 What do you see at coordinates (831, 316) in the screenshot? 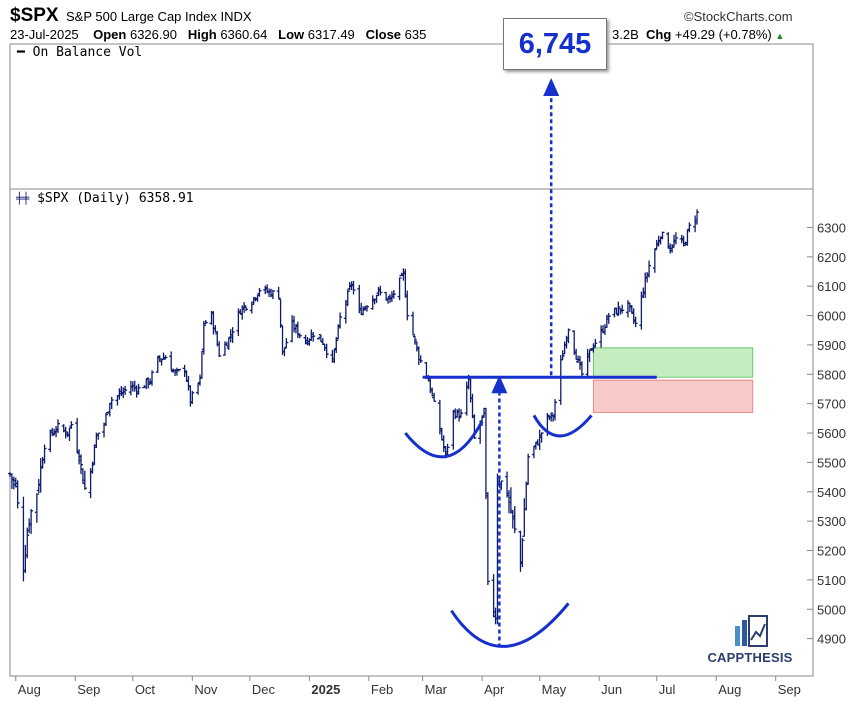
I see `y-tick-label: 6000` at bounding box center [831, 316].